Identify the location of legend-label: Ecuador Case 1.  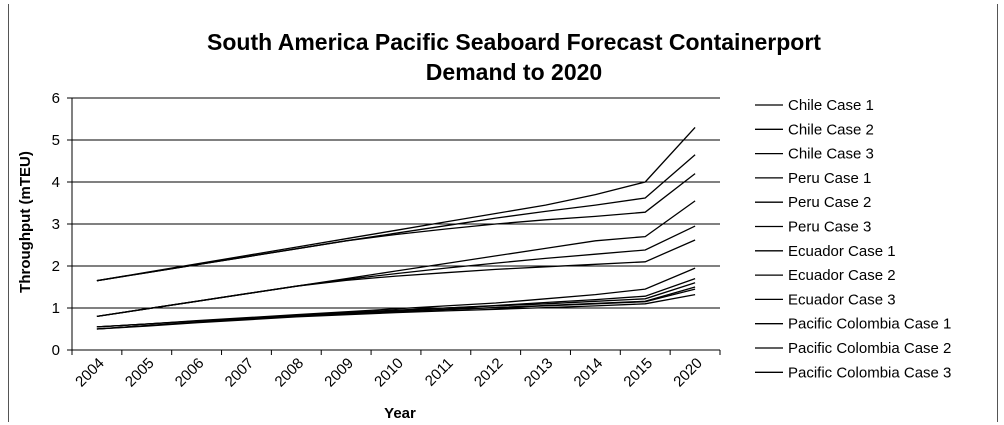
(842, 251).